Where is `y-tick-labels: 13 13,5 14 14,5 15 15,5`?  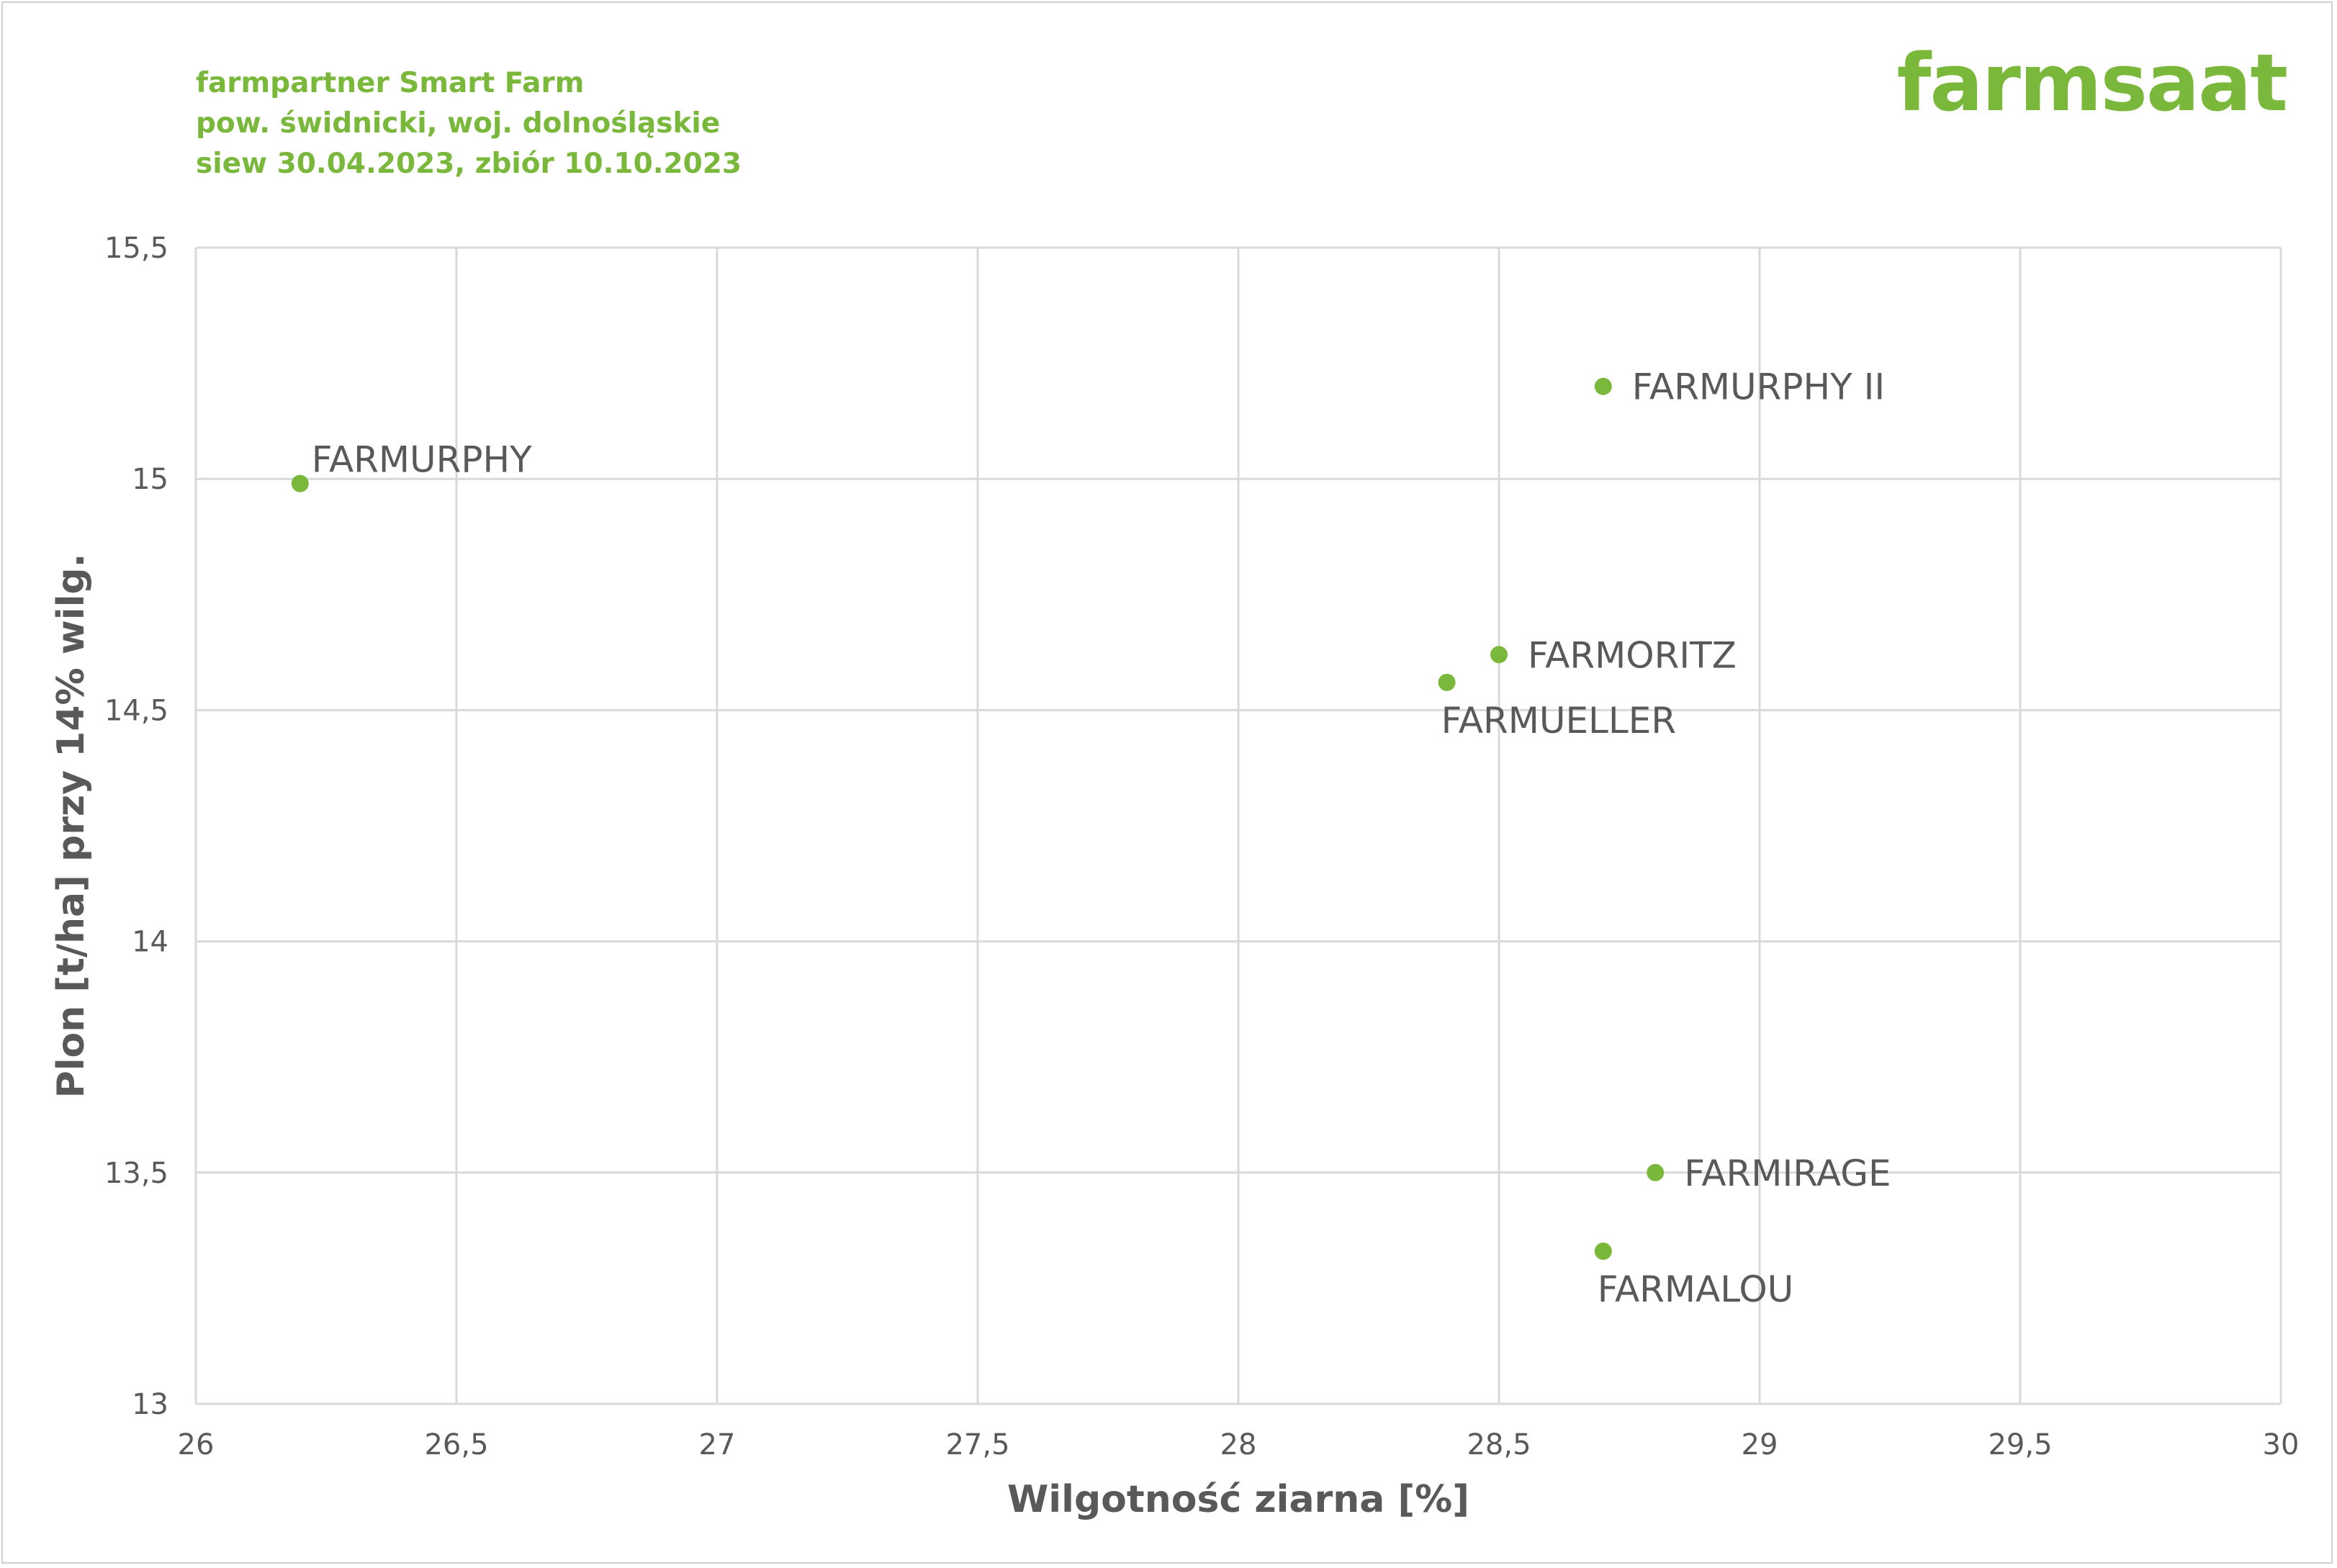 y-tick-labels: 13 13,5 14 14,5 15 15,5 is located at coordinates (136, 826).